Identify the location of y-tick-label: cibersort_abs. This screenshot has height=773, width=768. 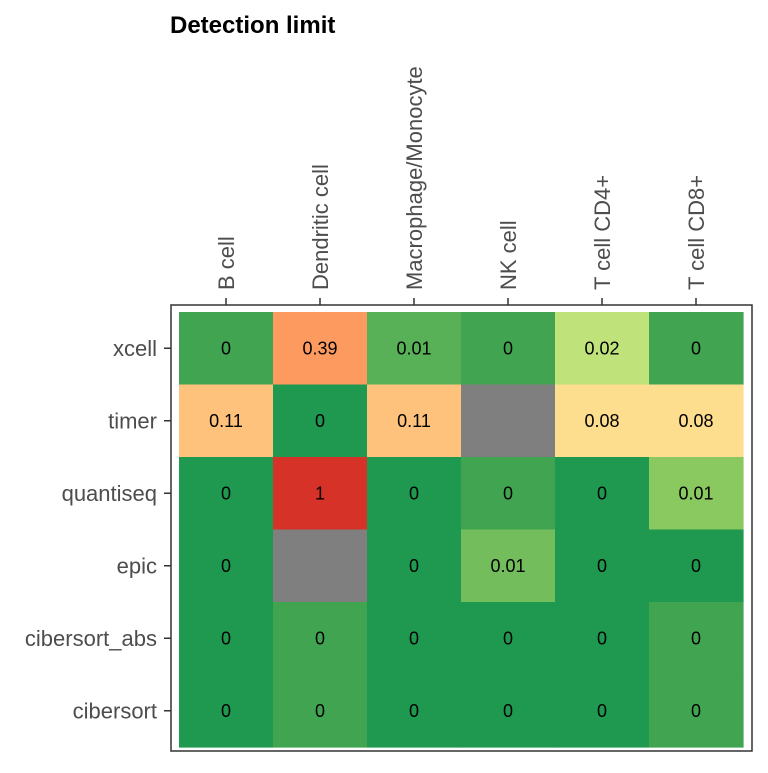
(91, 638).